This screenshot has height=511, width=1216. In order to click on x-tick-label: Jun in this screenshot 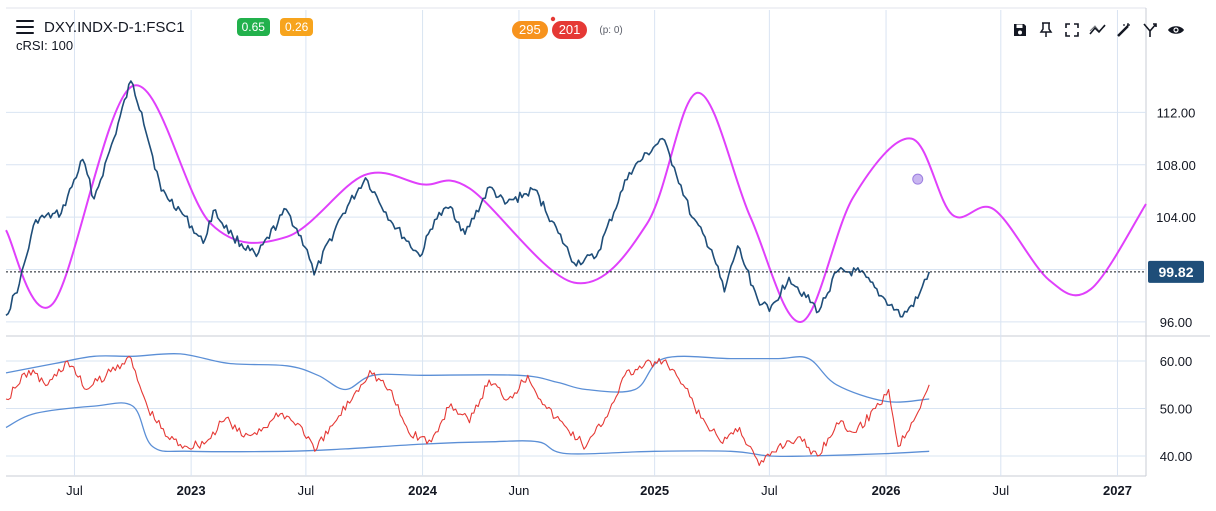, I will do `click(518, 490)`.